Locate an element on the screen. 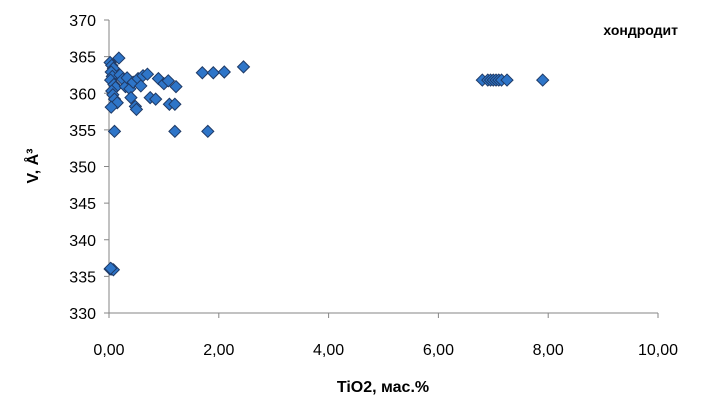 This screenshot has width=707, height=420. y-tick-label: 370 is located at coordinates (82, 21).